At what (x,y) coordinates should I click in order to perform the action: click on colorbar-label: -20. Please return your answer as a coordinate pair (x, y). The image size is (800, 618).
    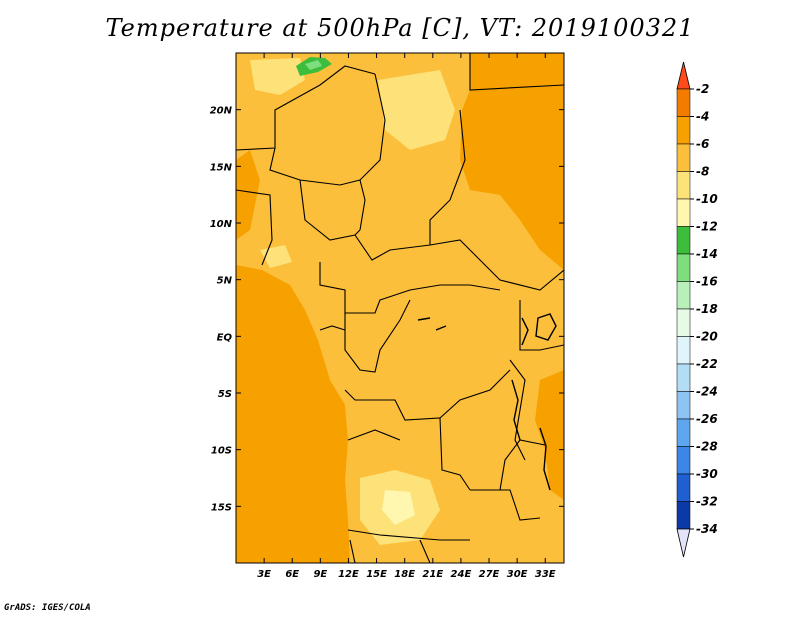
    Looking at the image, I should click on (707, 337).